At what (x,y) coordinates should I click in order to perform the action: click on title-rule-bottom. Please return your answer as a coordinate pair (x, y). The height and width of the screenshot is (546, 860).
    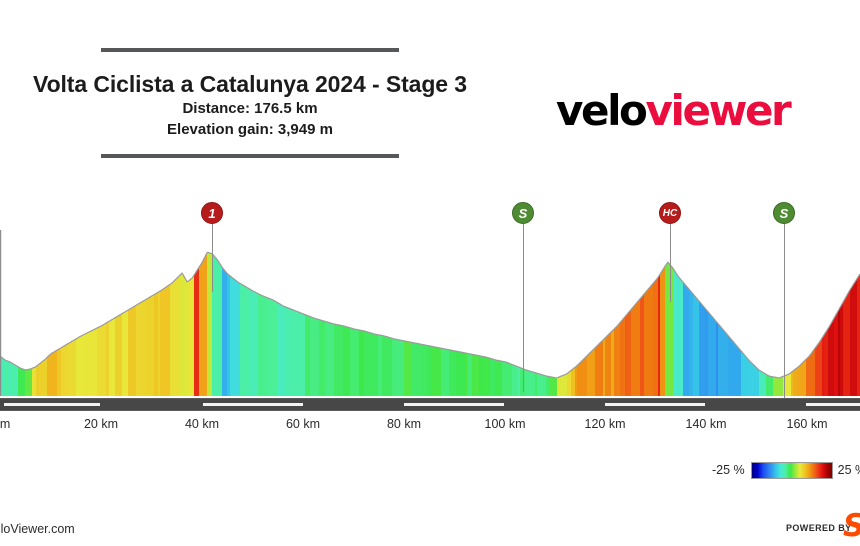
    Looking at the image, I should click on (250, 156).